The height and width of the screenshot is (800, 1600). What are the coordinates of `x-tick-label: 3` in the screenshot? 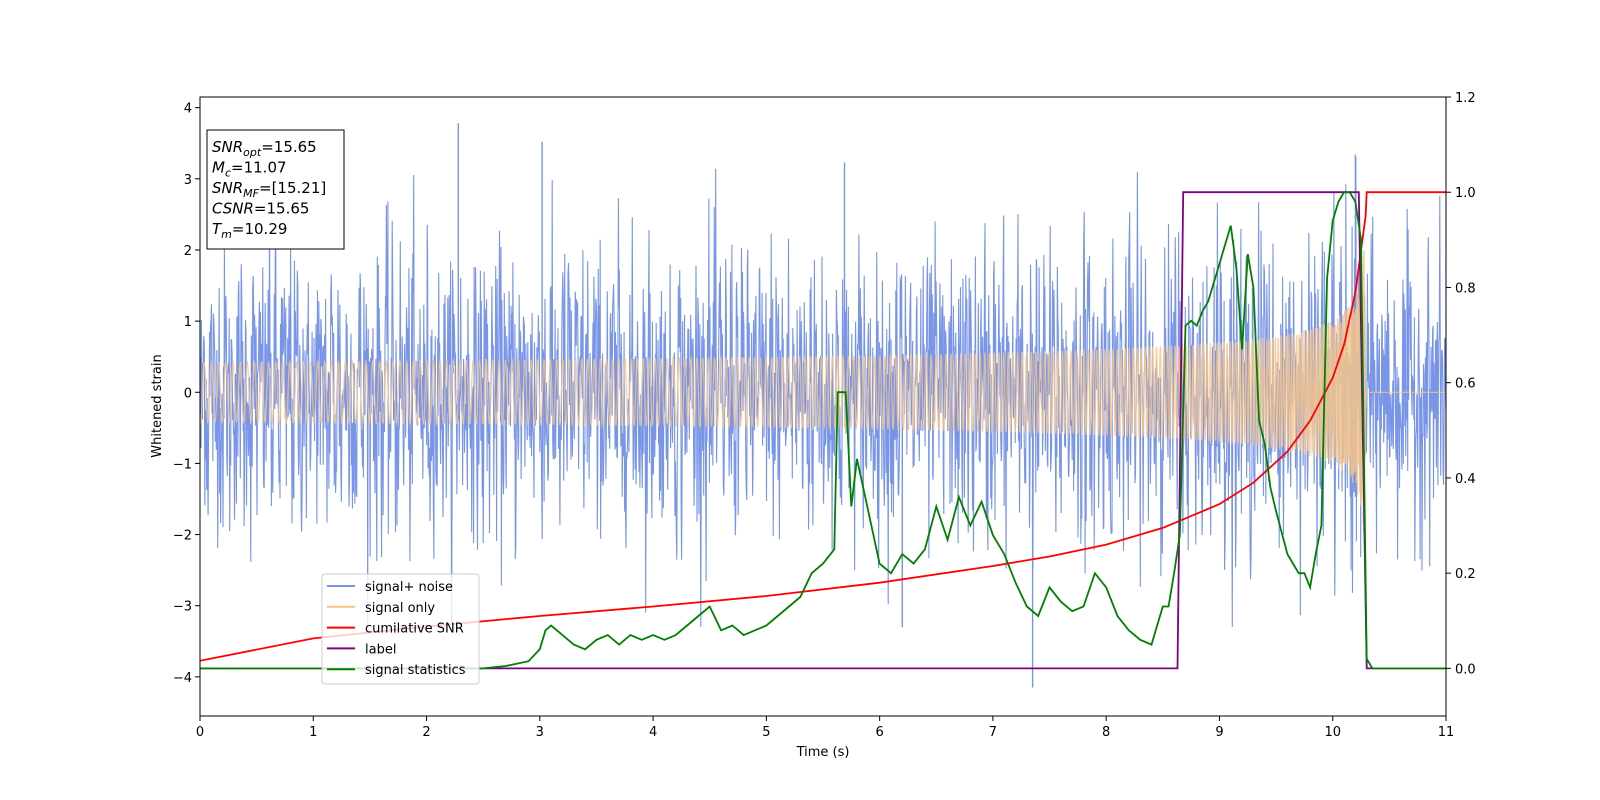 It's located at (540, 732).